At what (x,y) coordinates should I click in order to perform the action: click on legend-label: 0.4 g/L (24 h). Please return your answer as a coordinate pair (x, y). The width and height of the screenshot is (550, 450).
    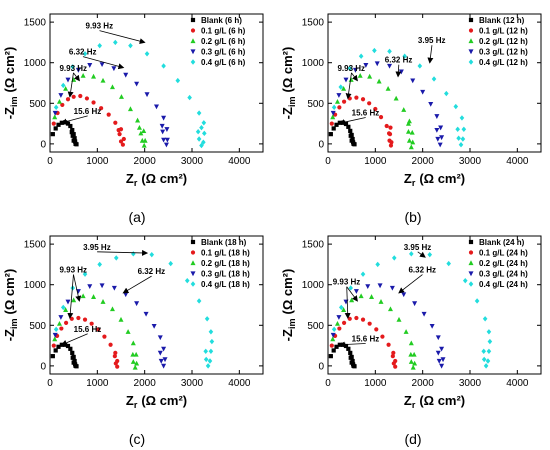
    Looking at the image, I should click on (503, 284).